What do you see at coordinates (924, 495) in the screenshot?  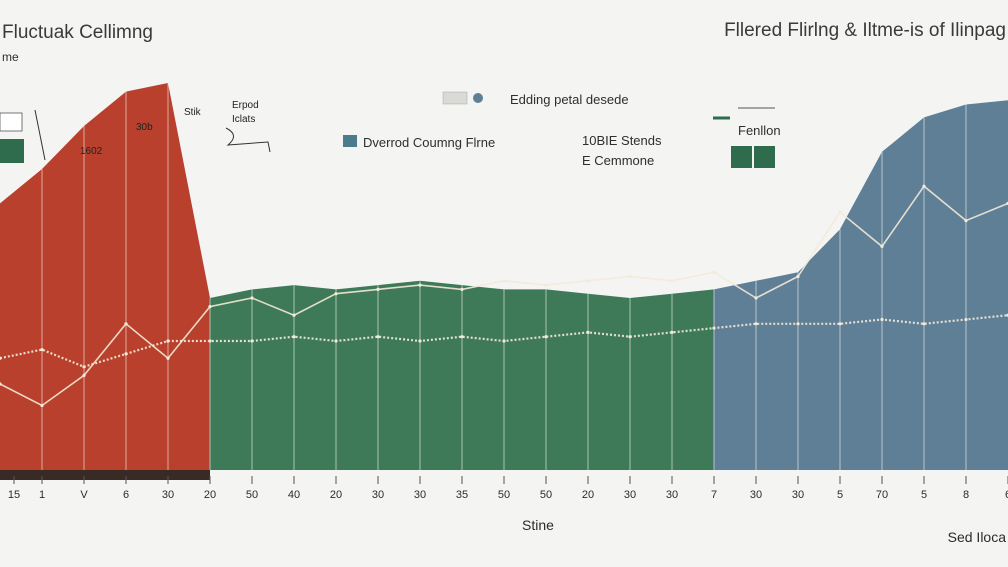 I see `x-tick-label-22: 5` at bounding box center [924, 495].